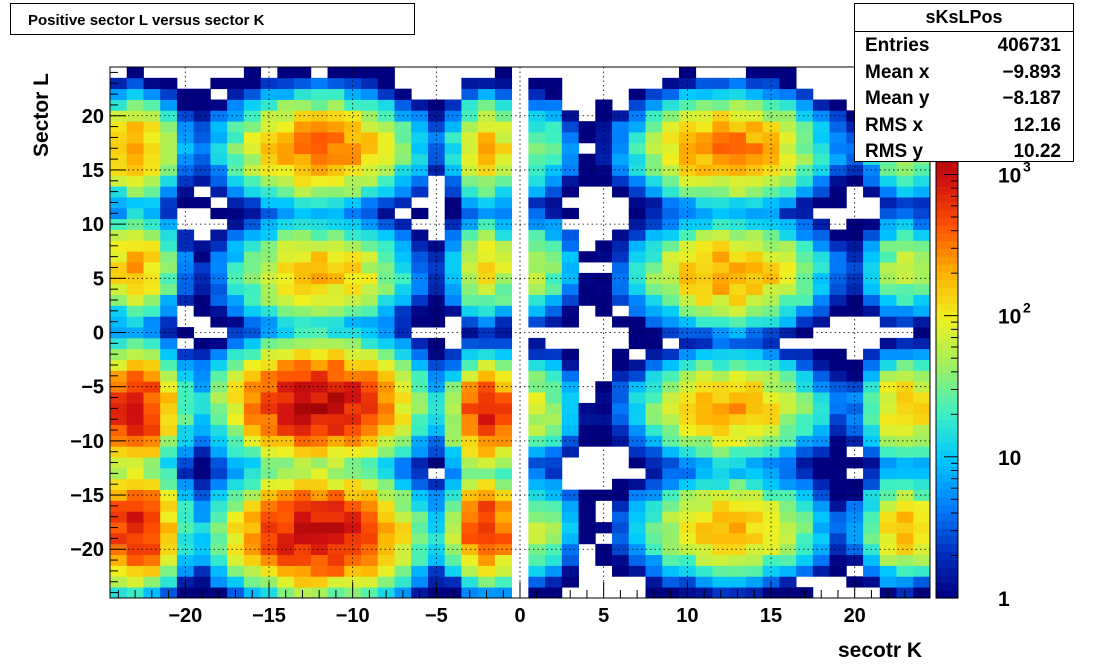 This screenshot has width=1095, height=665. Describe the element at coordinates (687, 616) in the screenshot. I see `x-tick-label: 10` at that location.